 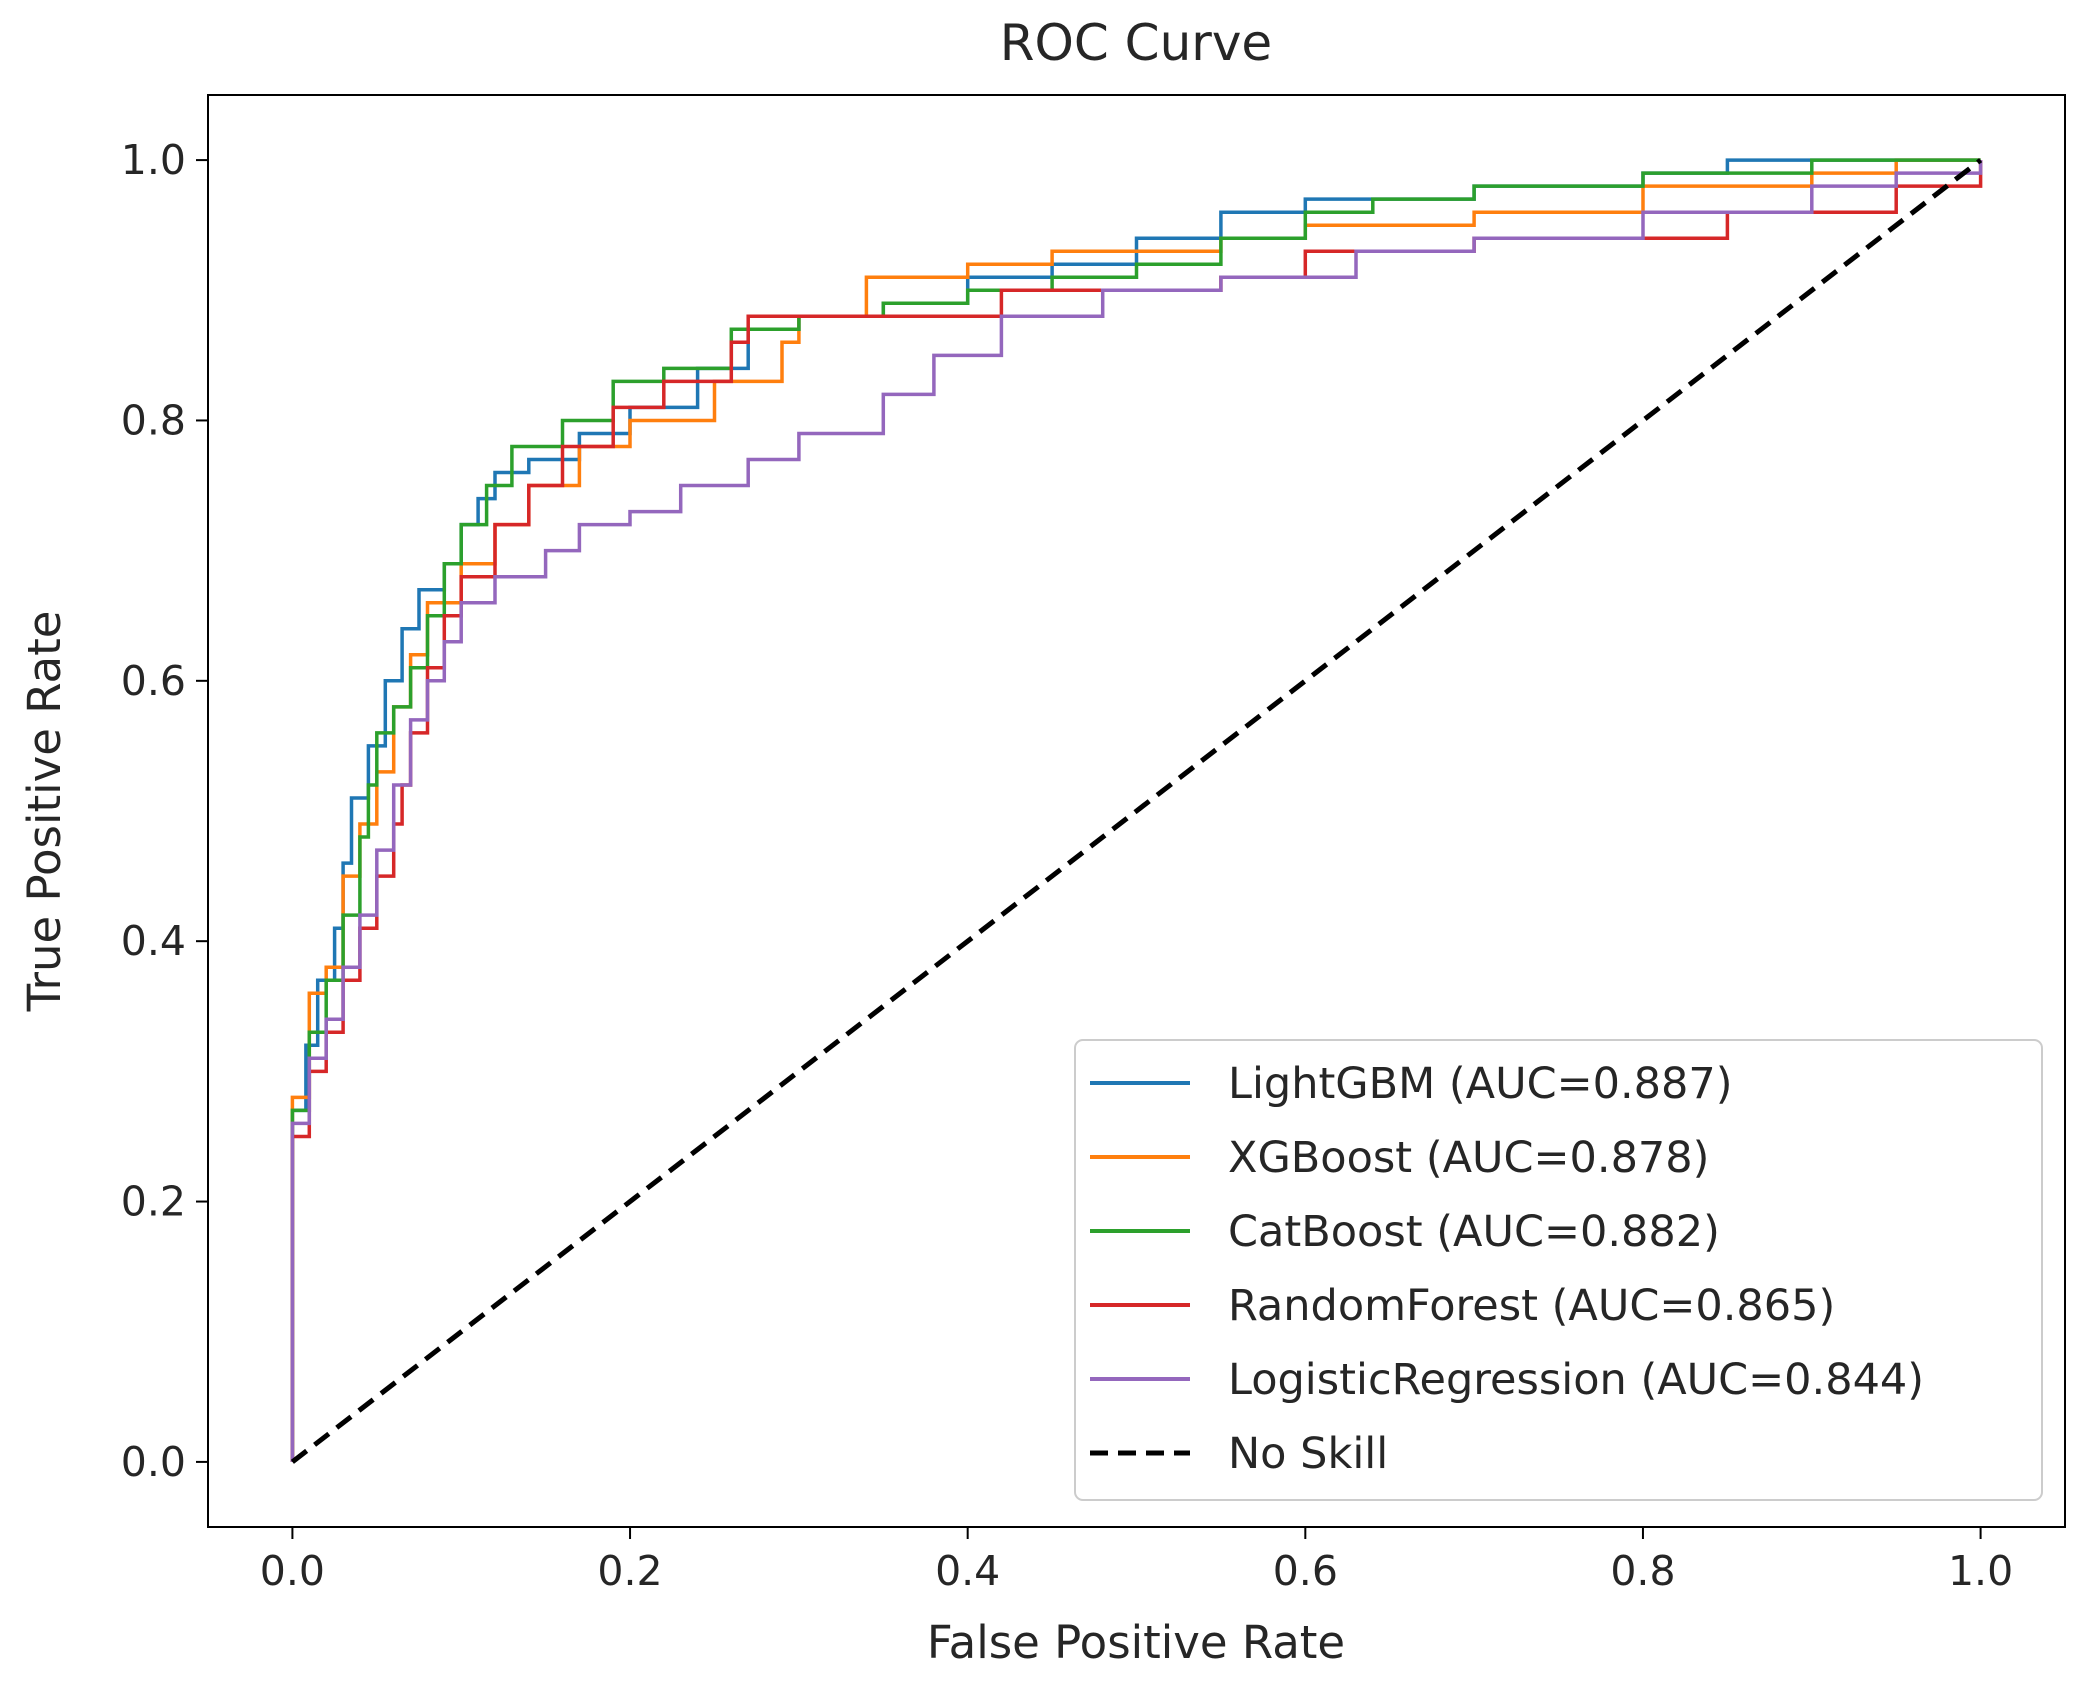 What do you see at coordinates (153, 160) in the screenshot?
I see `y-tick-label: 1.0` at bounding box center [153, 160].